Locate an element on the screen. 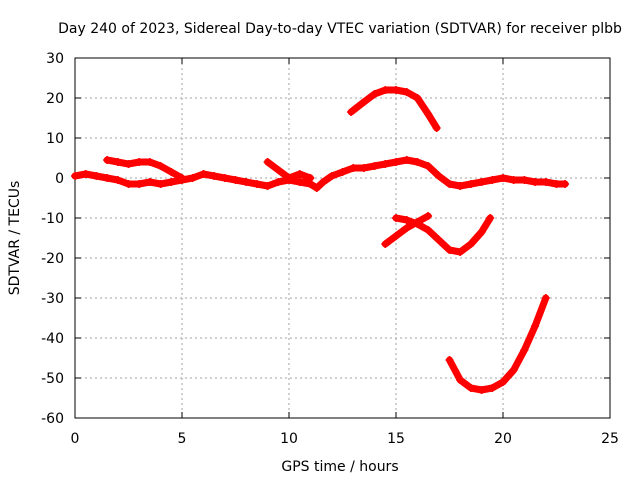 This screenshot has height=480, width=640. y-tick-label: -40 is located at coordinates (52, 339).